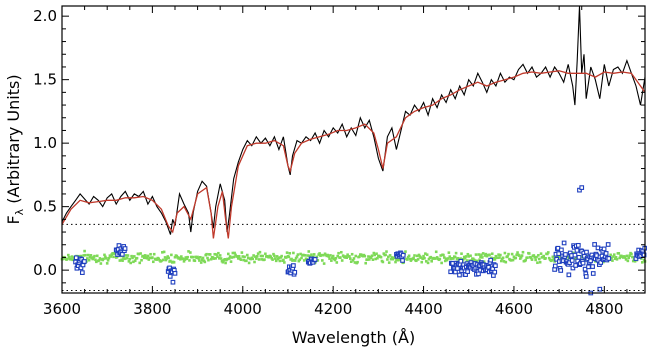  Describe the element at coordinates (152, 309) in the screenshot. I see `x-tick-label: 3800` at that location.